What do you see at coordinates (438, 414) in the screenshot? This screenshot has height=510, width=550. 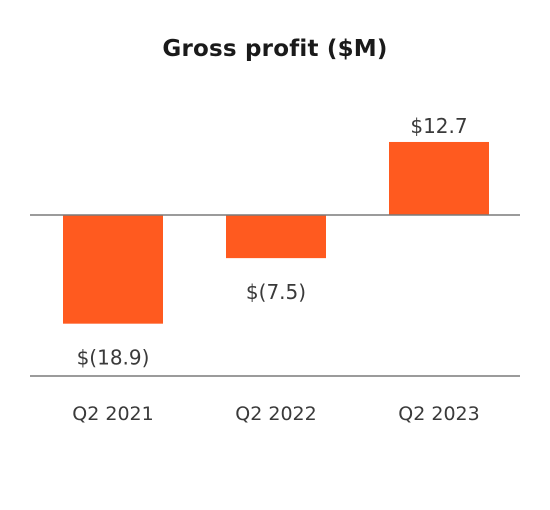 I see `x-tick-label-q2-2023: Q2 2023` at bounding box center [438, 414].